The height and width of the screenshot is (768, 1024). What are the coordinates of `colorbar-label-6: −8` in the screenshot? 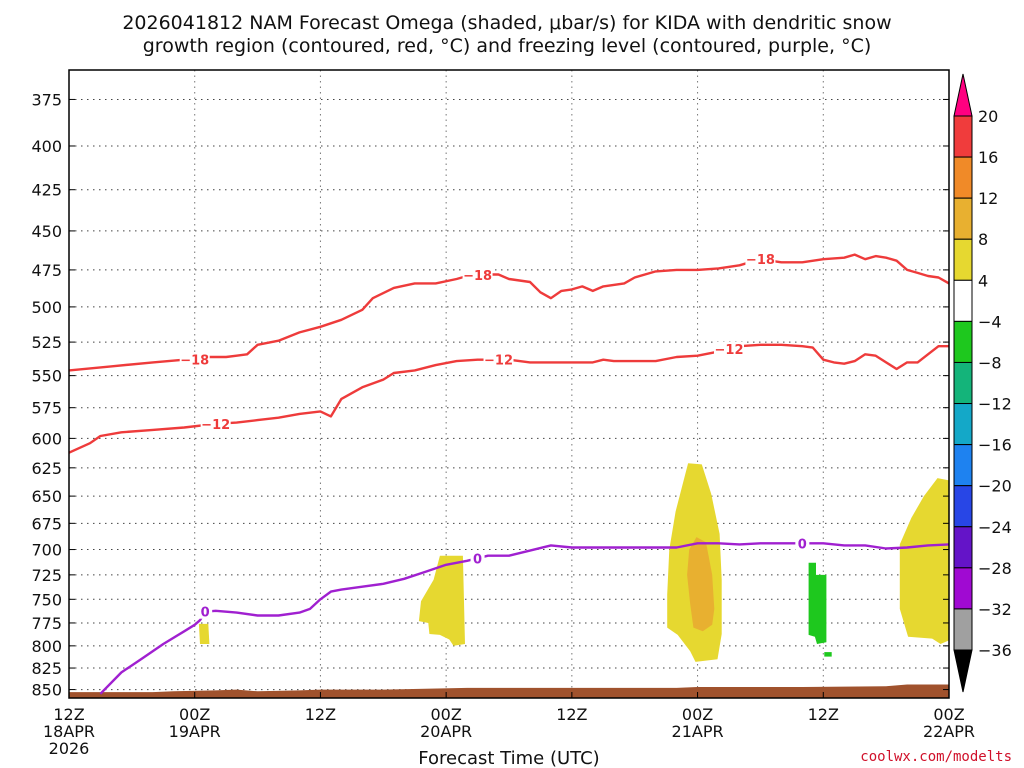 It's located at (990, 362).